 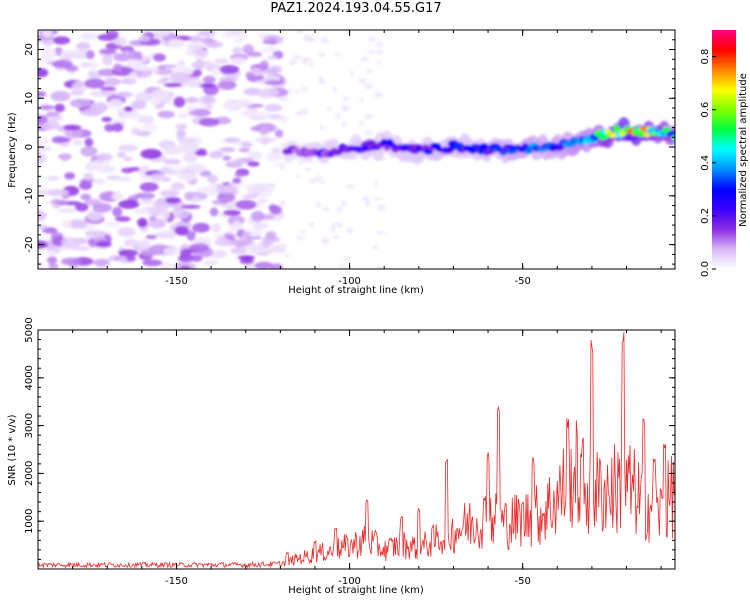 I want to click on spectrogram-y-axis-label: Frequency (Hz), so click(x=12, y=150).